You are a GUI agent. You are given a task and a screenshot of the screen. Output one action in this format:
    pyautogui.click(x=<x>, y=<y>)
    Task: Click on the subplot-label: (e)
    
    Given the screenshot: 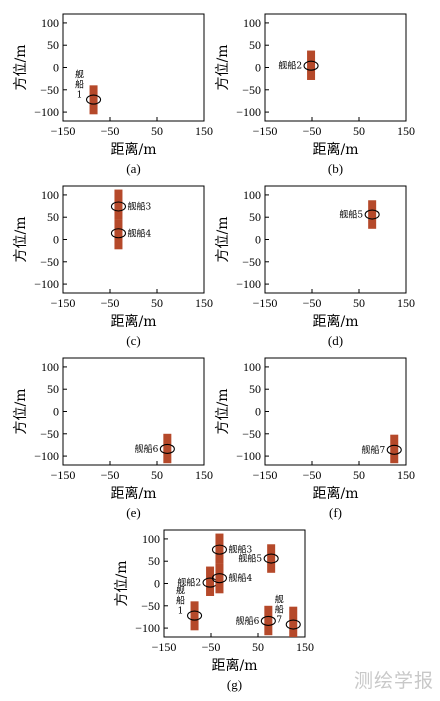 What is the action you would take?
    pyautogui.click(x=133, y=512)
    